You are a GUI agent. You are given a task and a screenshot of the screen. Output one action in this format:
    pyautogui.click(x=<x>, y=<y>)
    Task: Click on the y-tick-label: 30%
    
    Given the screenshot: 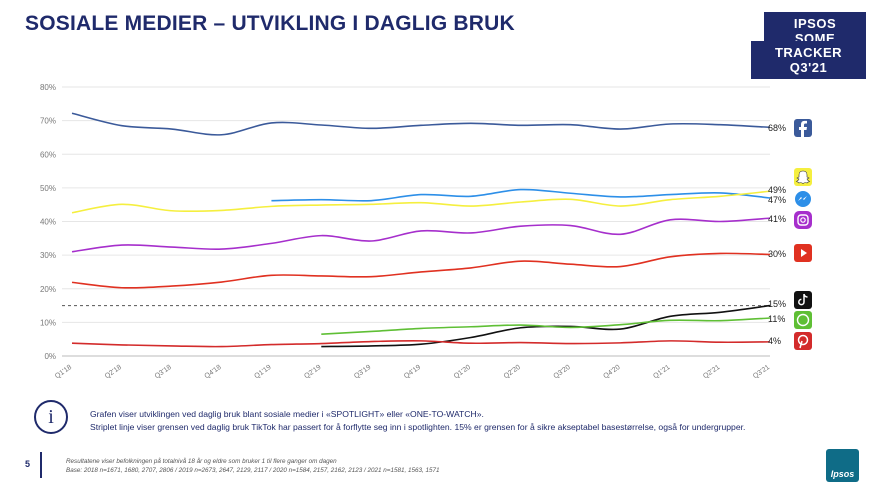 What is the action you would take?
    pyautogui.click(x=48, y=255)
    